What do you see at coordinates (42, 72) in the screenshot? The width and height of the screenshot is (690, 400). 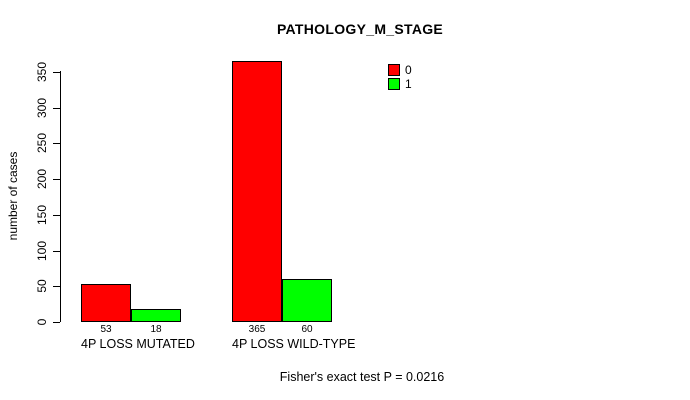 I see `y-tick-label: 350` at bounding box center [42, 72].